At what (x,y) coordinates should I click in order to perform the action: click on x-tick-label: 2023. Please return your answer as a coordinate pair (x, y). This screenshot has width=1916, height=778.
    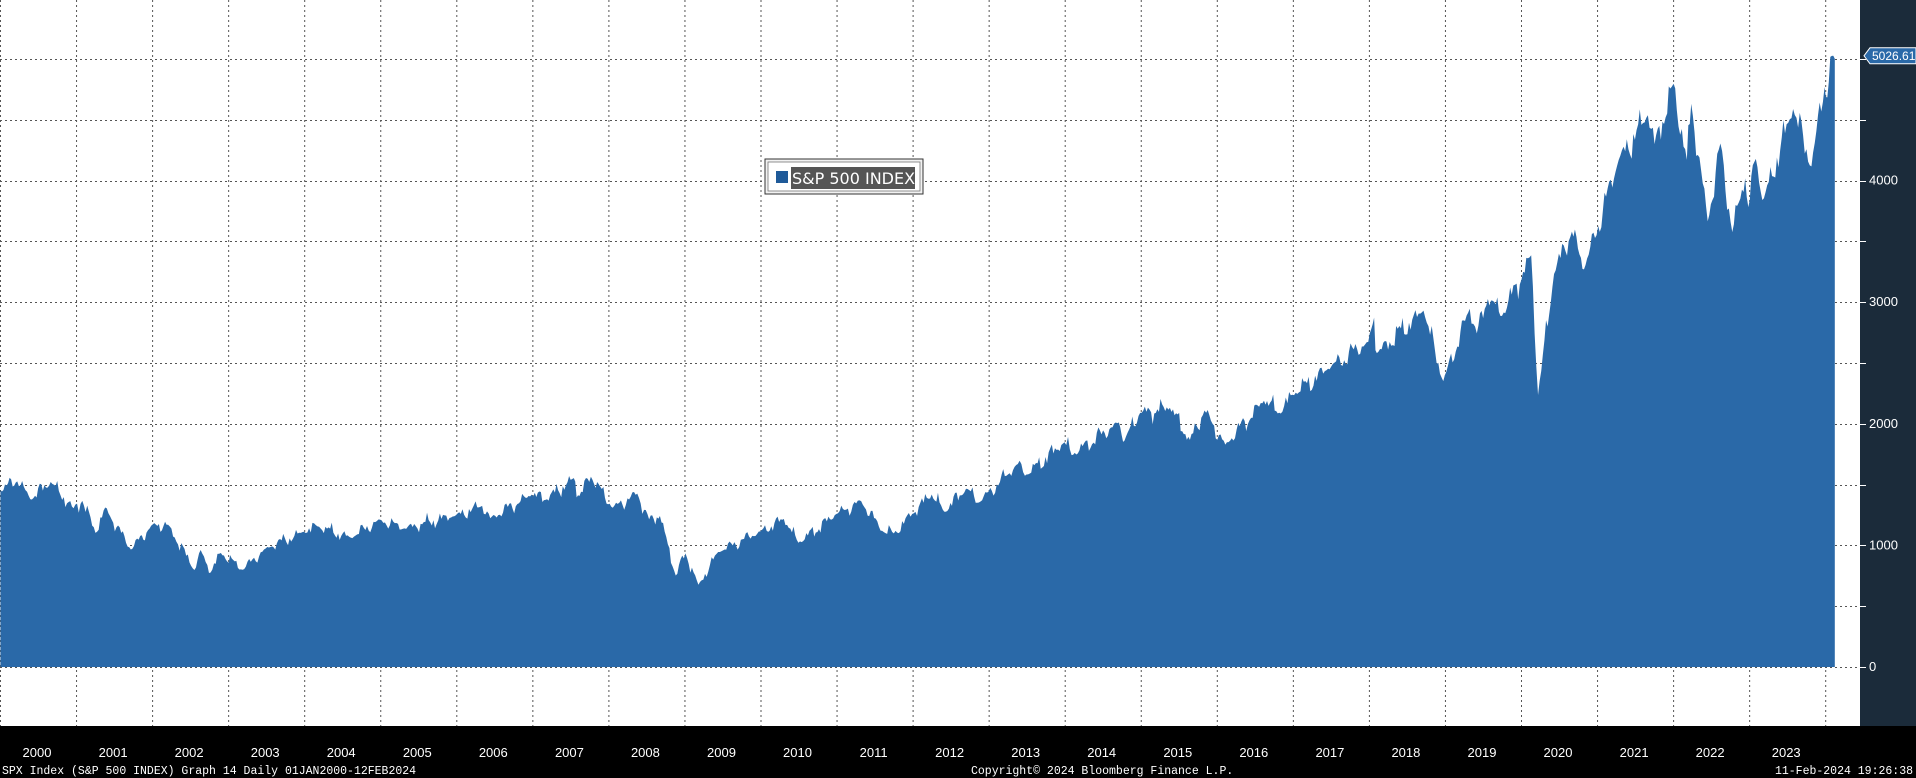
    Looking at the image, I should click on (1786, 752).